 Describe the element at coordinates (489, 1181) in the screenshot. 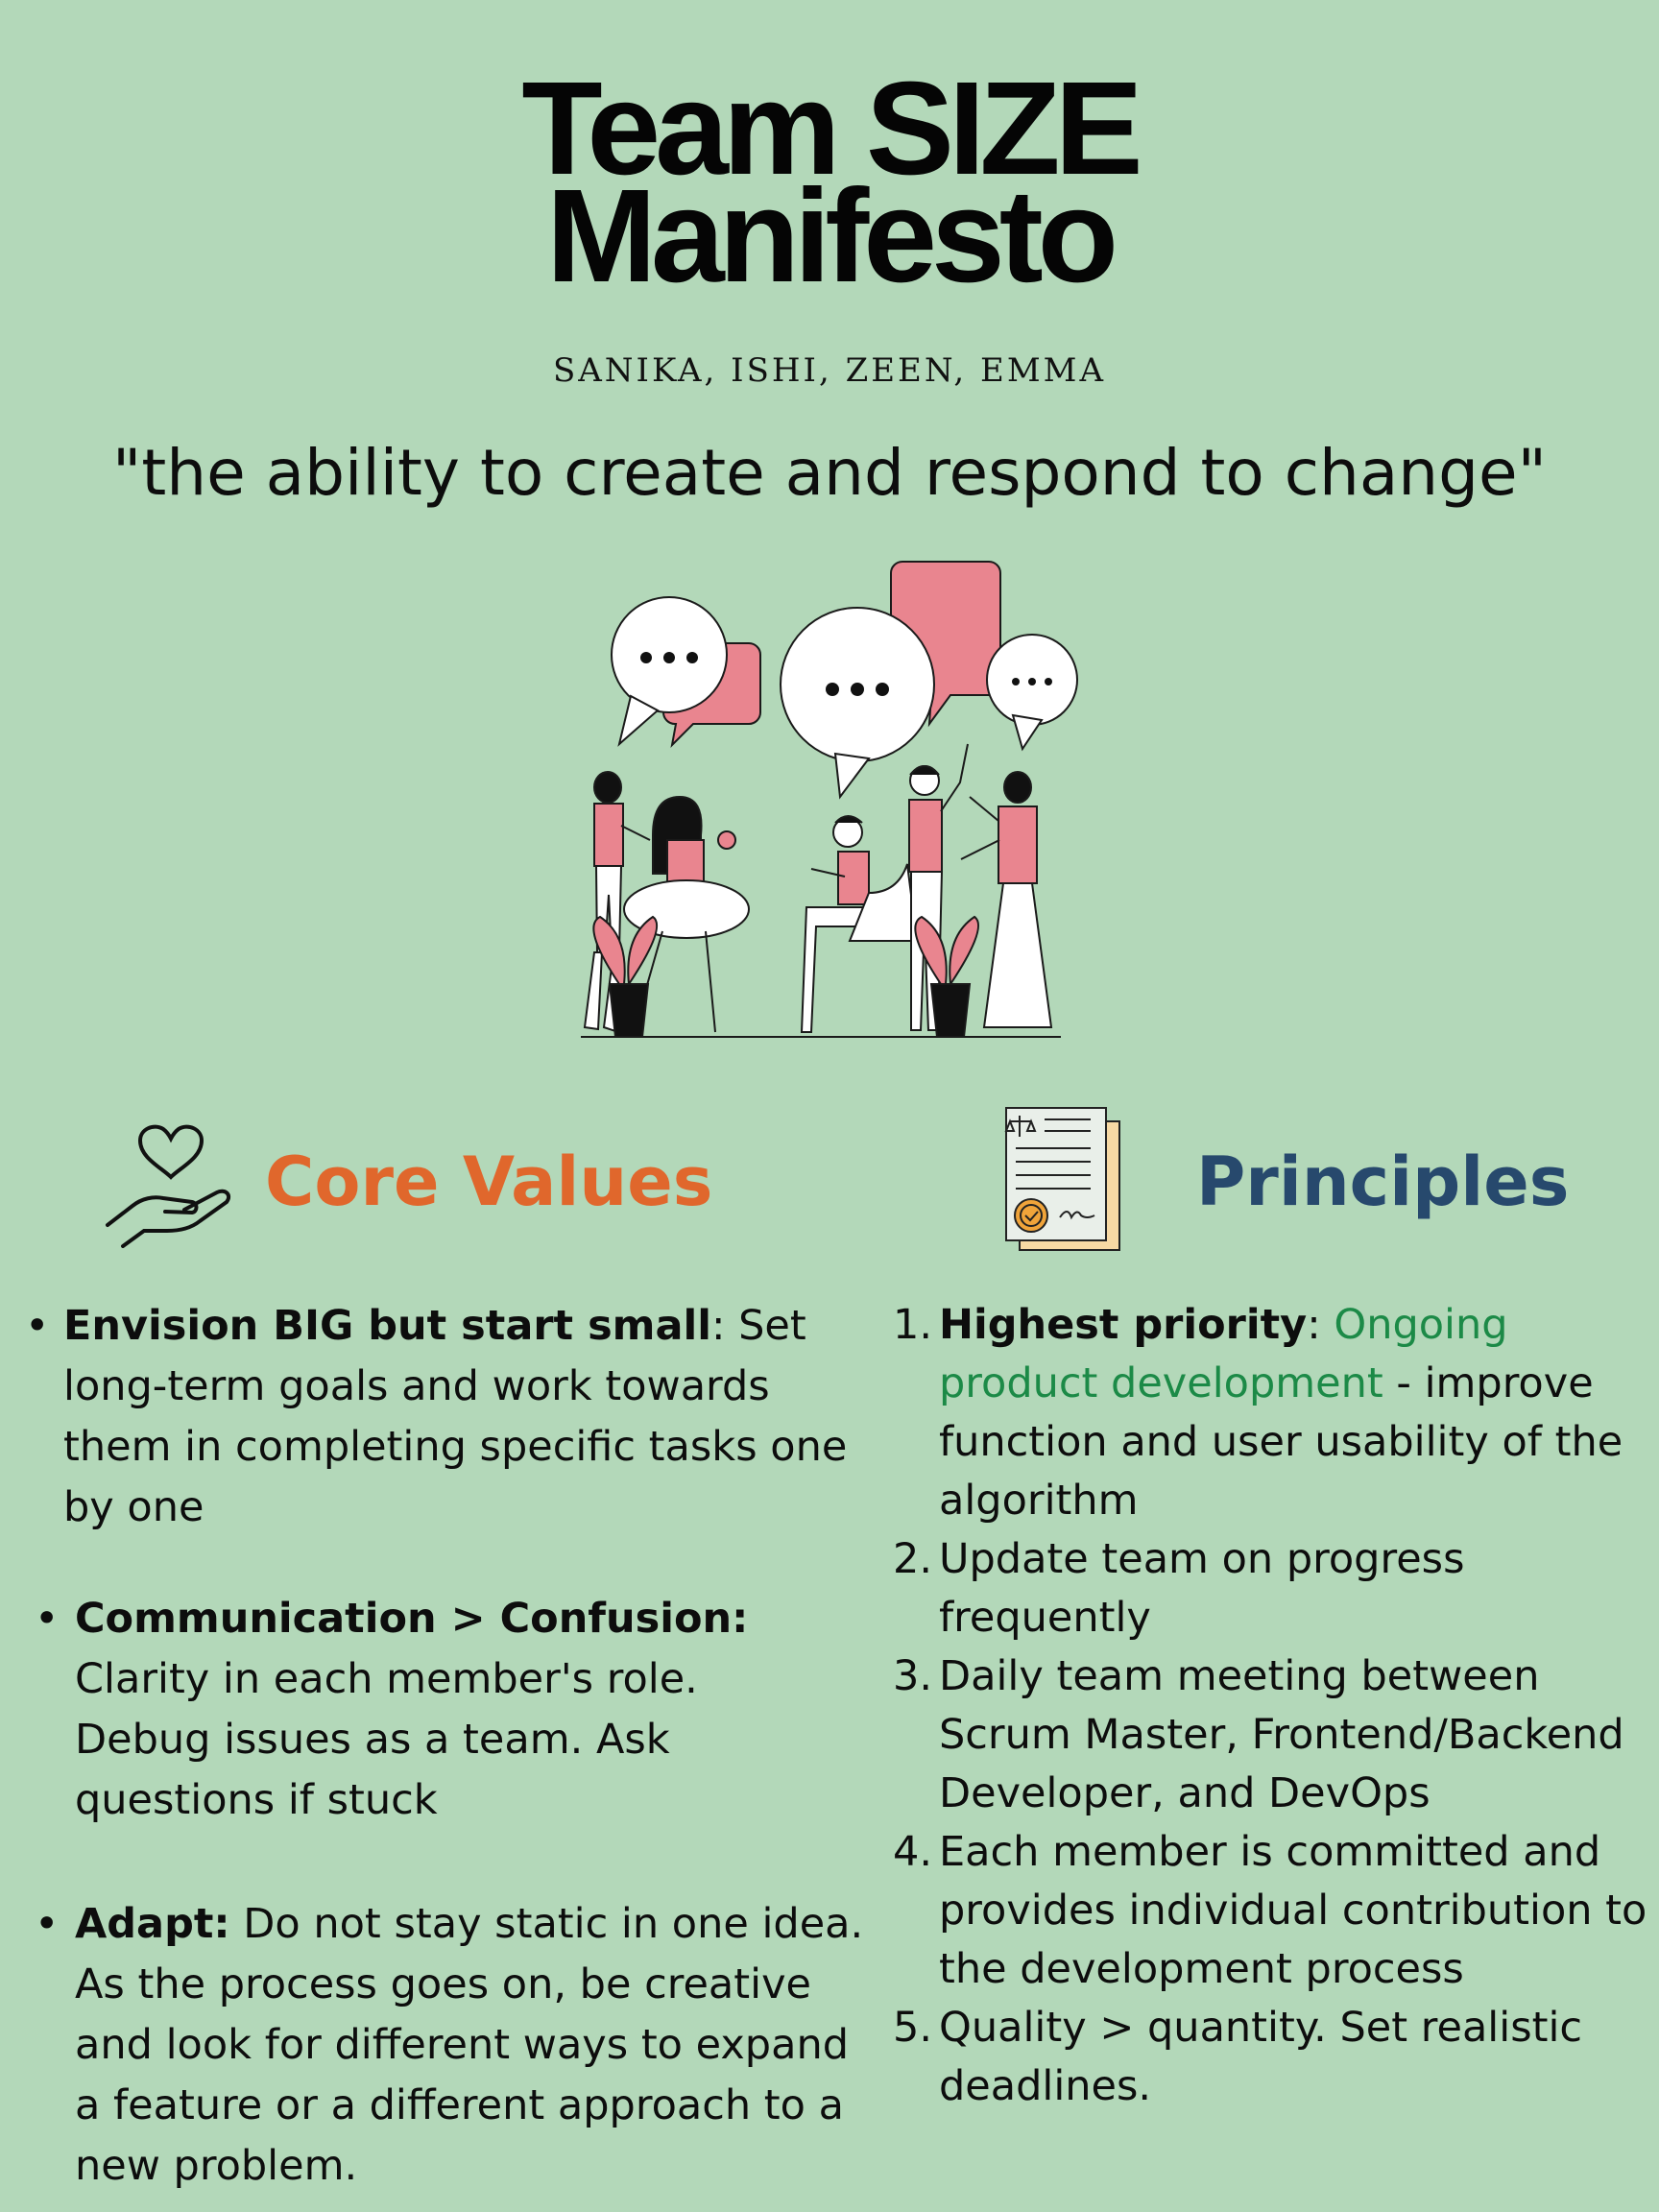

I see `core-values-heading: Core Values` at that location.